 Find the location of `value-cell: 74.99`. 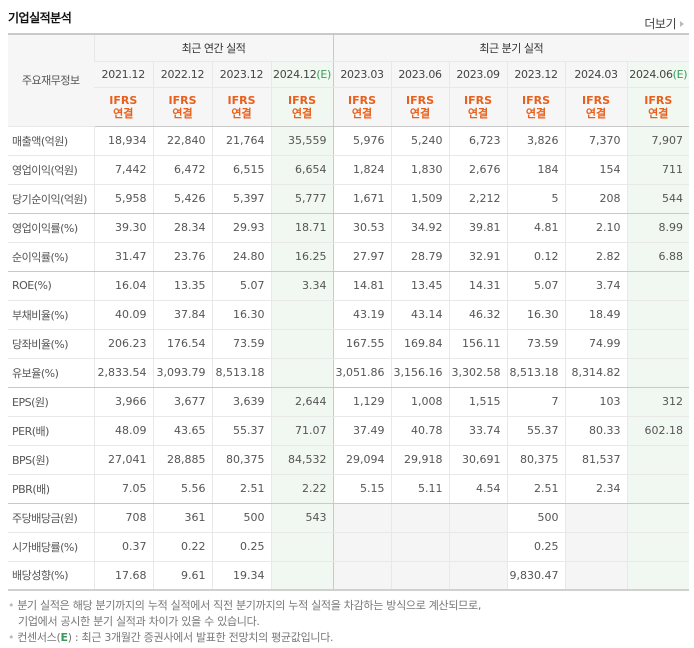

value-cell: 74.99 is located at coordinates (596, 344).